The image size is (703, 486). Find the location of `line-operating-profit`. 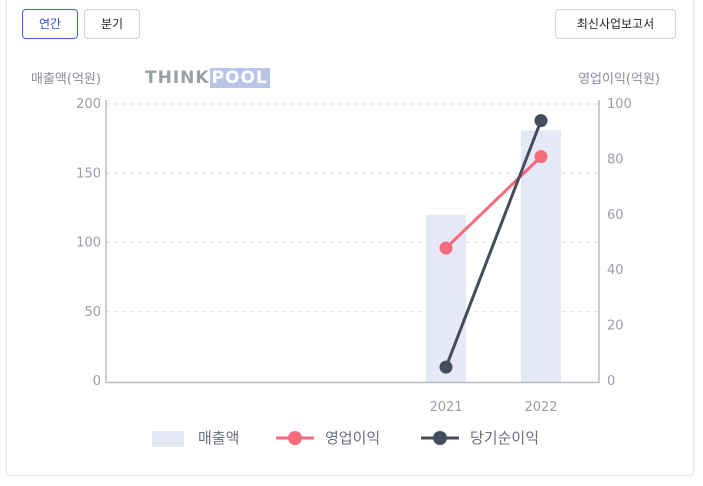

line-operating-profit is located at coordinates (493, 202).